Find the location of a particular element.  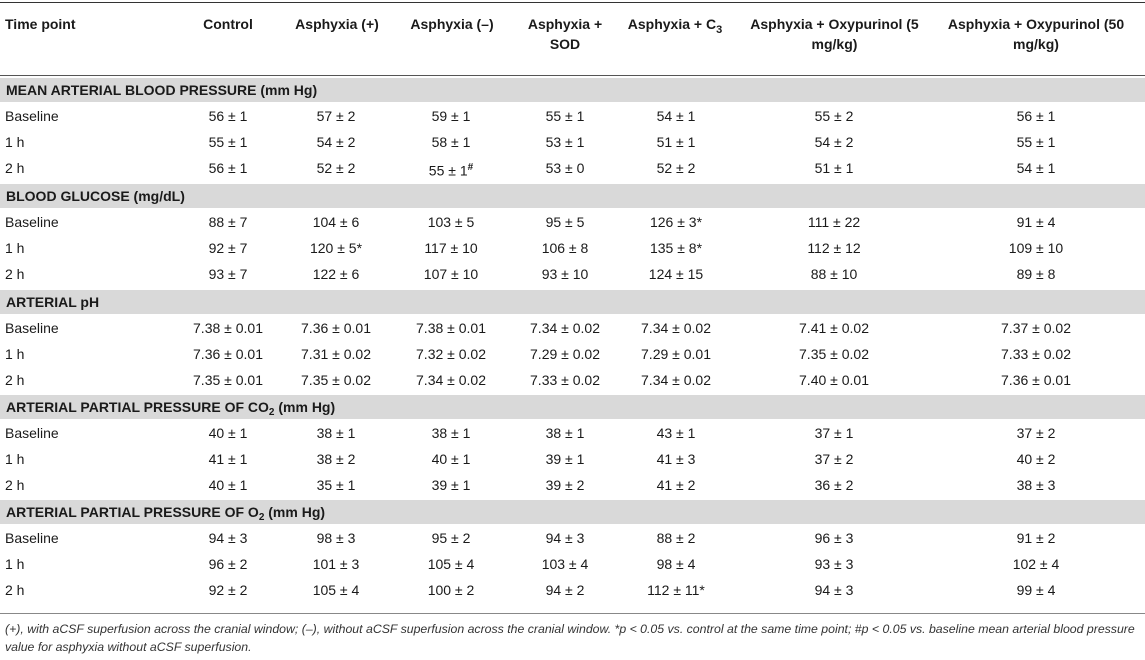

header-oxypurinol-5: Asphyxia + Oxypurinol (5 mg/kg) is located at coordinates (834, 34).